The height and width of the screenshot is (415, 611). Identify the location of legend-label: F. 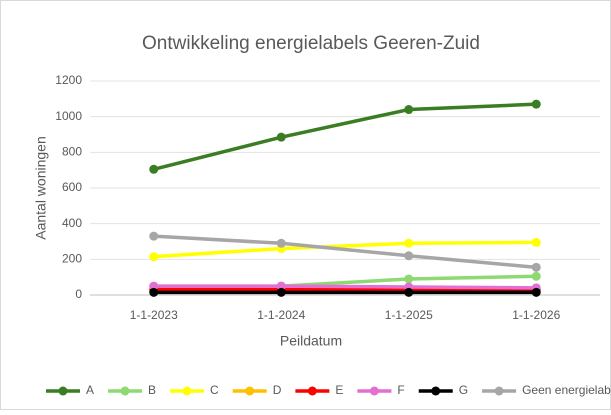
(400, 390).